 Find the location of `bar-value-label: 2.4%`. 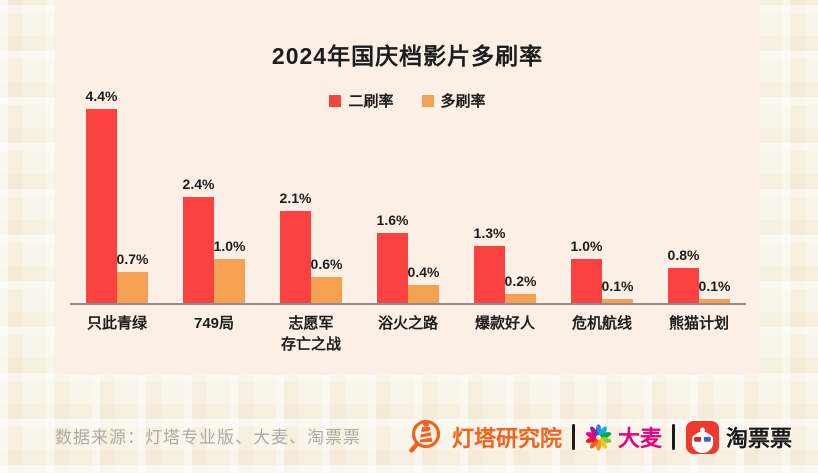

bar-value-label: 2.4% is located at coordinates (198, 184).